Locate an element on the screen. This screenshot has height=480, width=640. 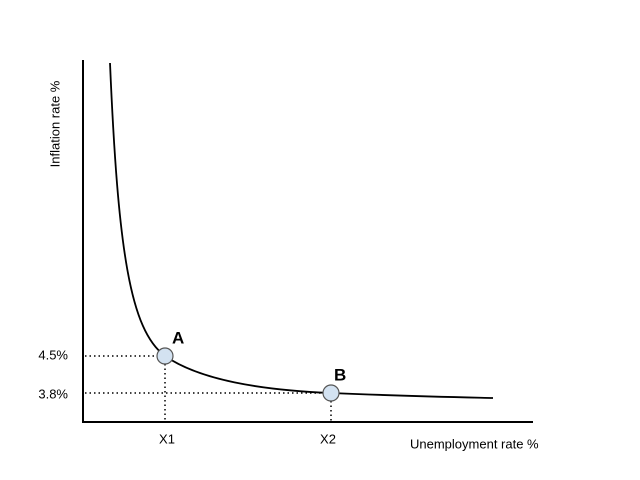
point-label: B is located at coordinates (340, 374).